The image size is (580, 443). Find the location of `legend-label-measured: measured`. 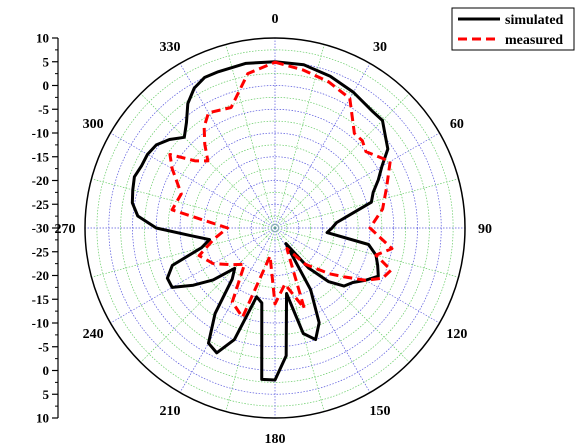

legend-label-measured: measured is located at coordinates (534, 40).